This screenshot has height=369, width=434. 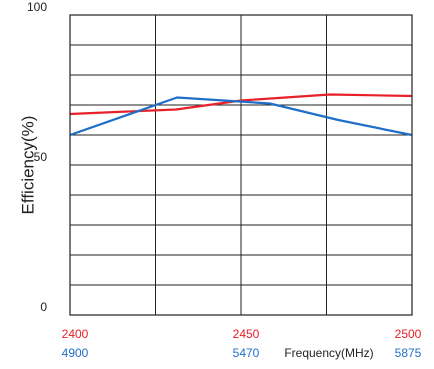 What do you see at coordinates (43, 307) in the screenshot?
I see `y-tick-label: 0` at bounding box center [43, 307].